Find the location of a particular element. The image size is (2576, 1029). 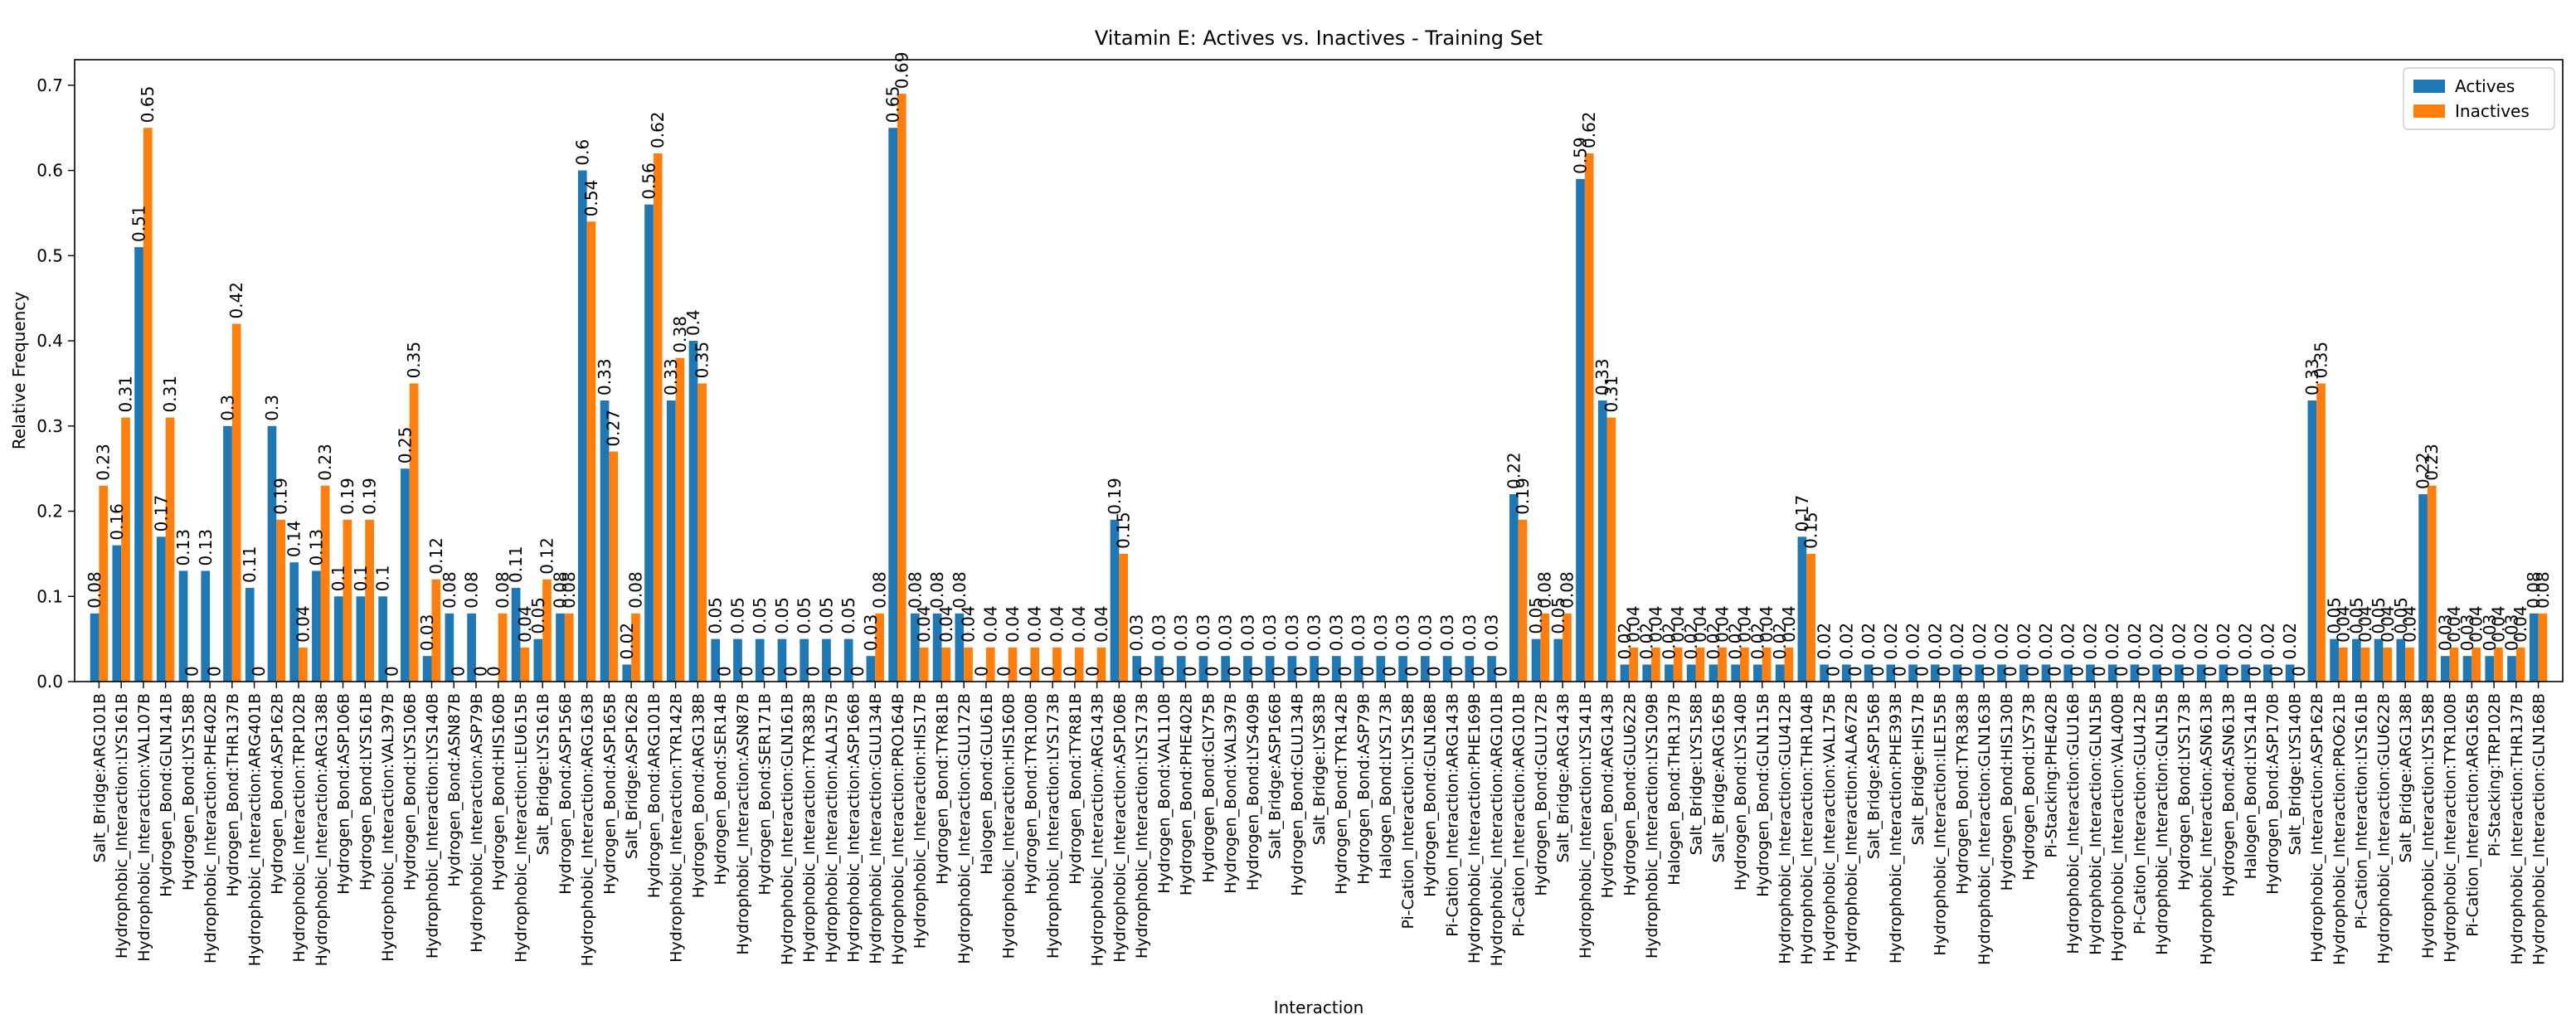

y-tick-label: 0.4 is located at coordinates (49, 341).